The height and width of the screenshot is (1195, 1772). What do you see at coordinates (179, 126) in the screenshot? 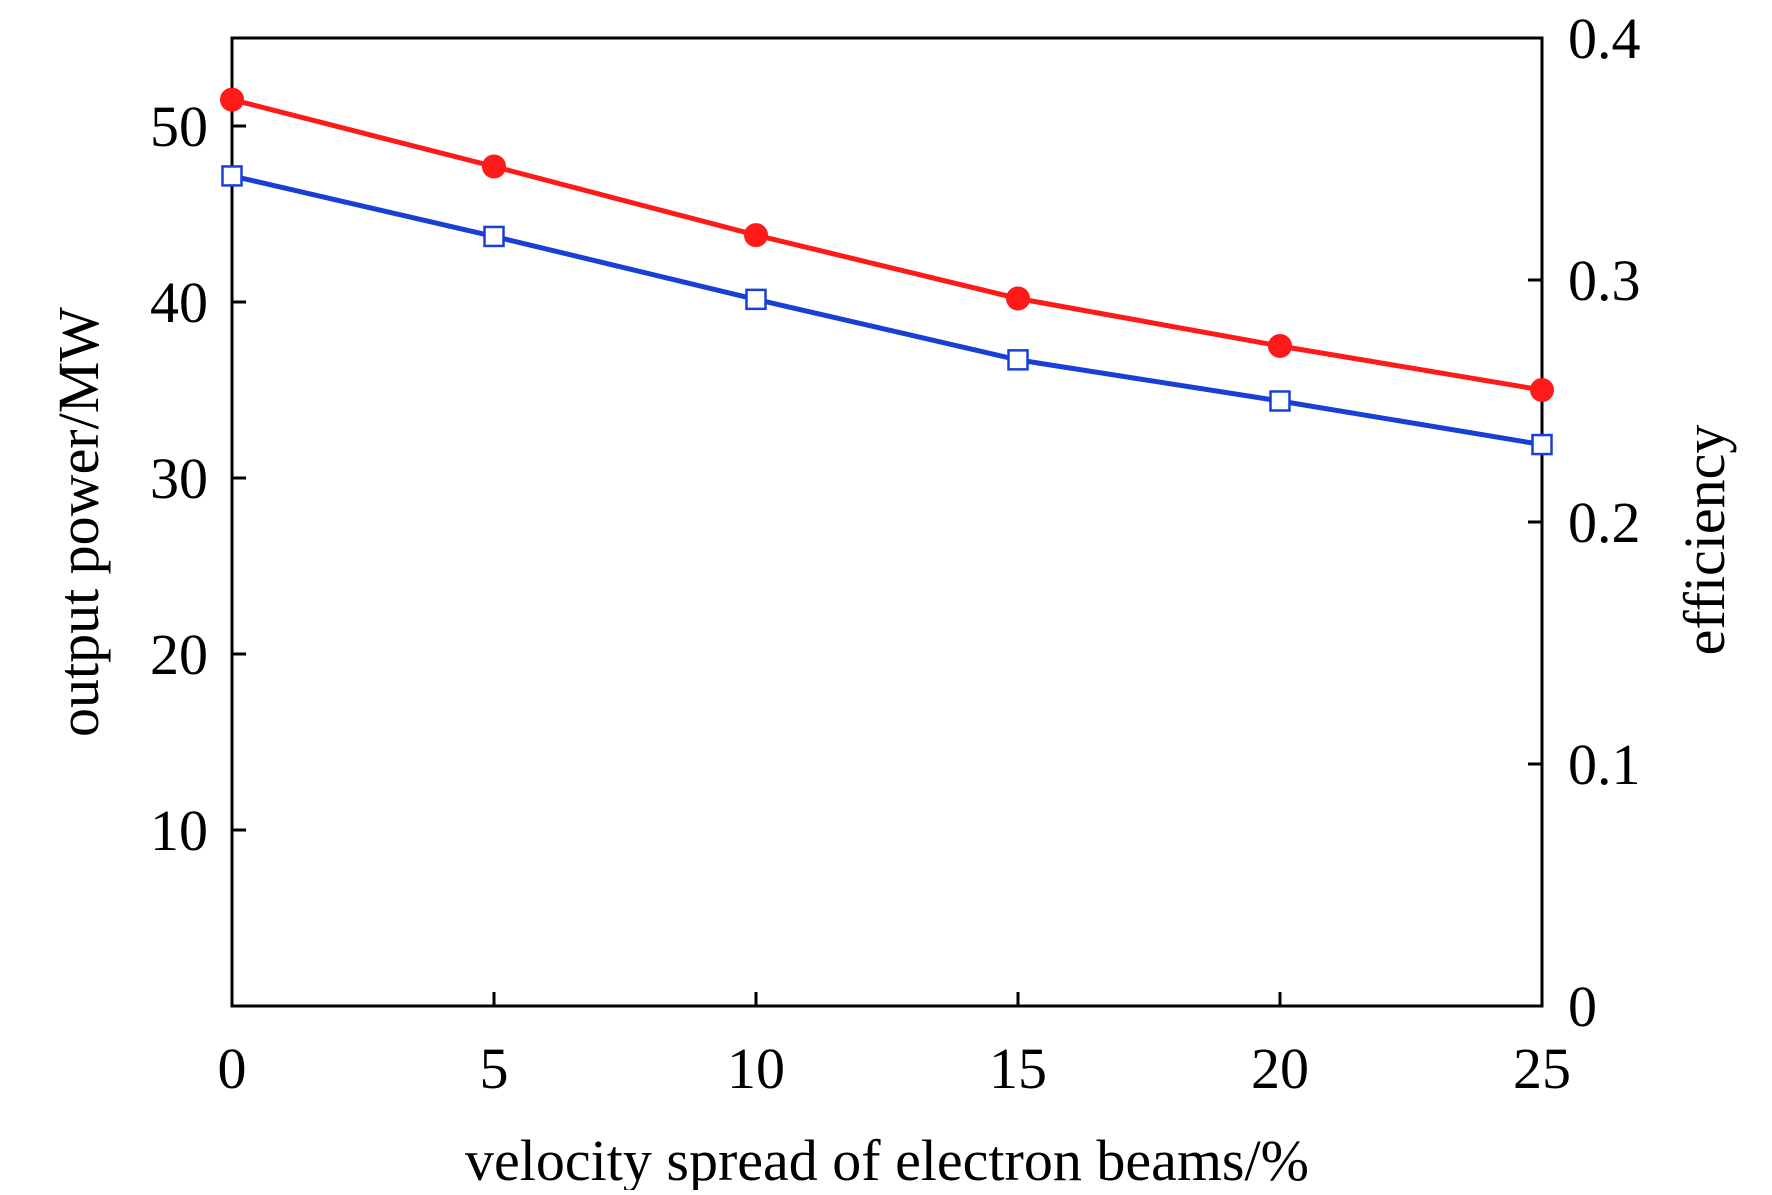
I see `y-left-tick-label: 50` at bounding box center [179, 126].